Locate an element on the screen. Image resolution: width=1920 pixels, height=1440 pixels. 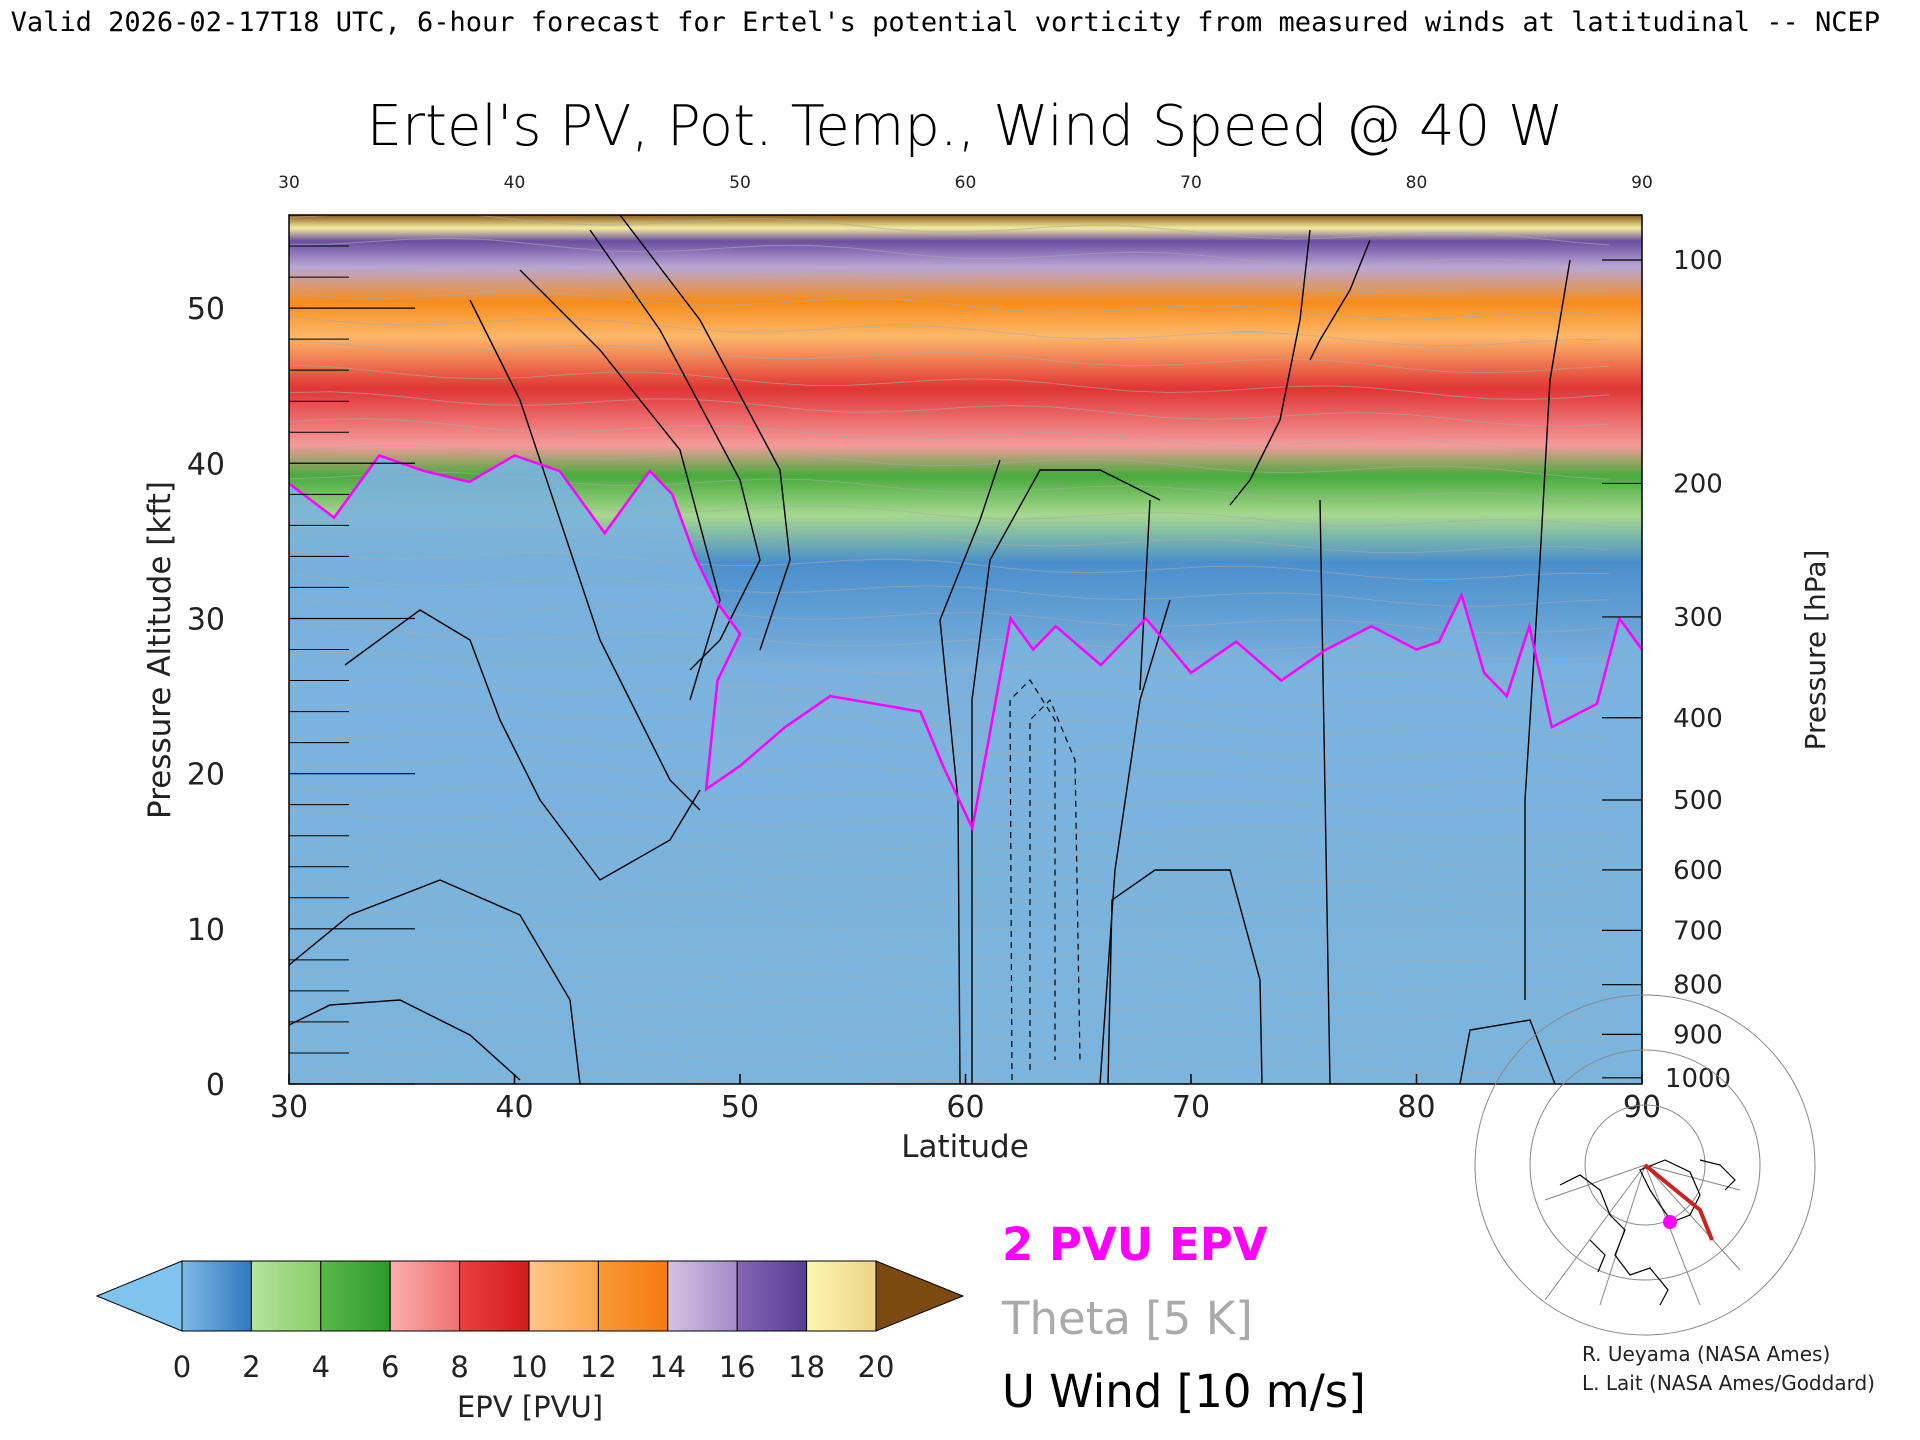
colorbar-tick-label: 16 is located at coordinates (737, 1367).